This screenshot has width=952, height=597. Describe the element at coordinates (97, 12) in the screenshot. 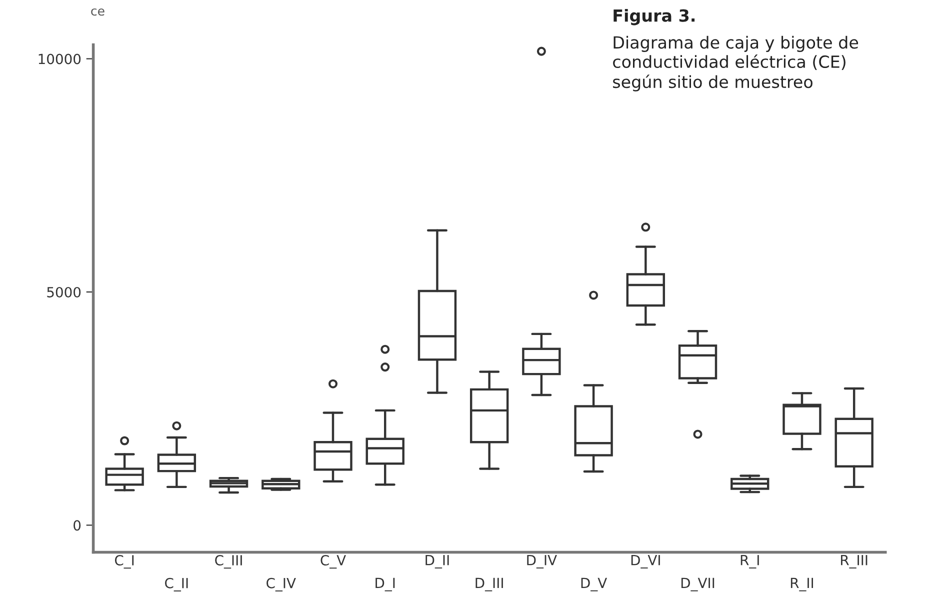

I see `y-axis-title: ce` at that location.